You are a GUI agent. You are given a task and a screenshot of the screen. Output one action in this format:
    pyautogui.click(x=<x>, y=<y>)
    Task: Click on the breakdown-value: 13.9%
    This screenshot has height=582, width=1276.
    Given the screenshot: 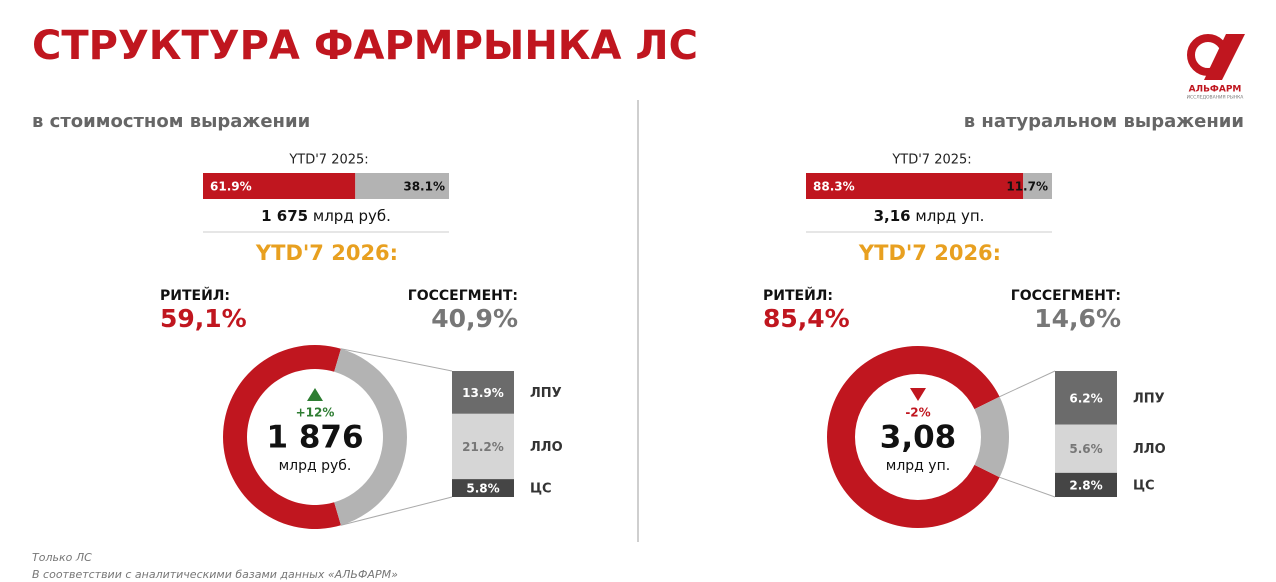 What is the action you would take?
    pyautogui.click(x=483, y=393)
    